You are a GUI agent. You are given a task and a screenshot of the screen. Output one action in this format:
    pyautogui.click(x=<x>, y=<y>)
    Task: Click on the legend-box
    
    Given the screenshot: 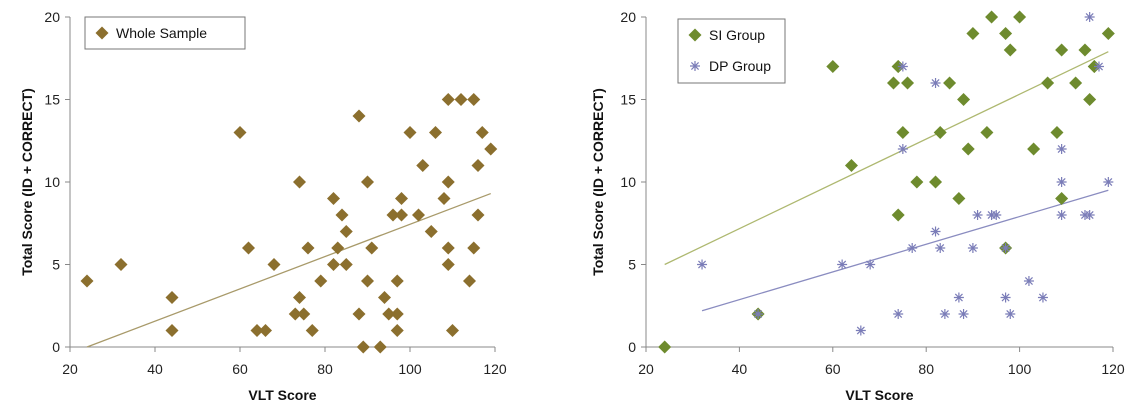 What is the action you would take?
    pyautogui.click(x=165, y=33)
    